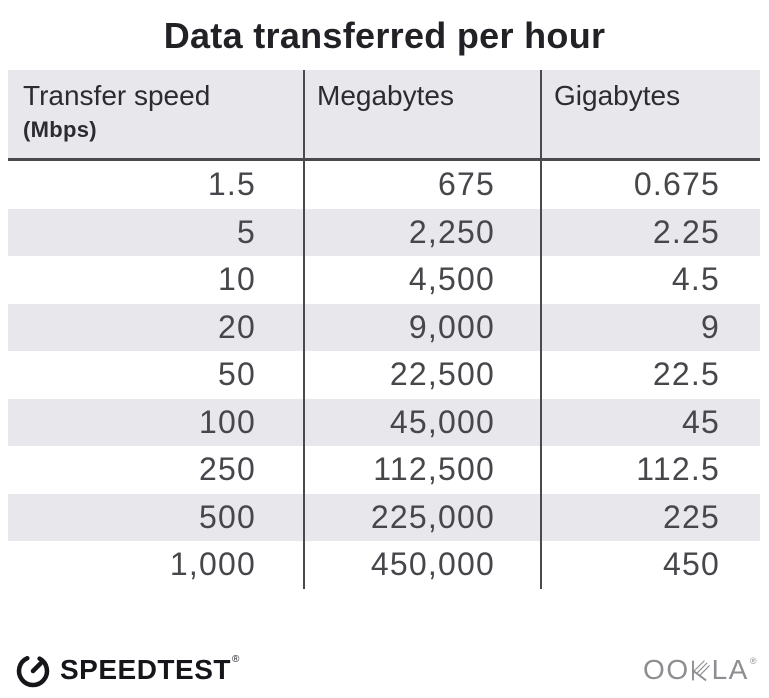  Describe the element at coordinates (650, 114) in the screenshot. I see `header-gigabytes: Gigabytes` at that location.